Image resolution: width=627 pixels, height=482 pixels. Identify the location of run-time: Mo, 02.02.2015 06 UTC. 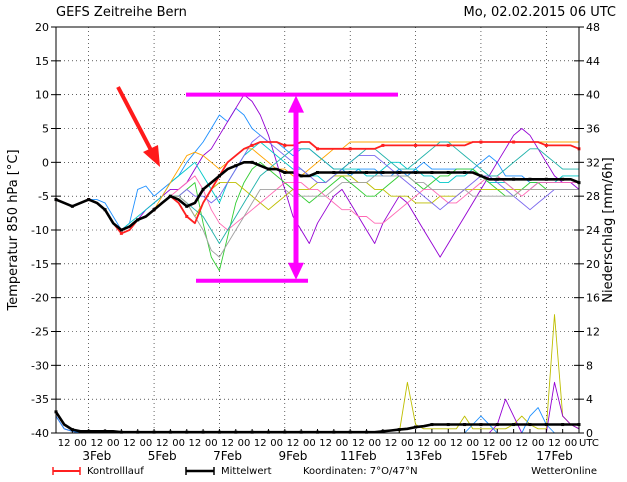
(540, 12).